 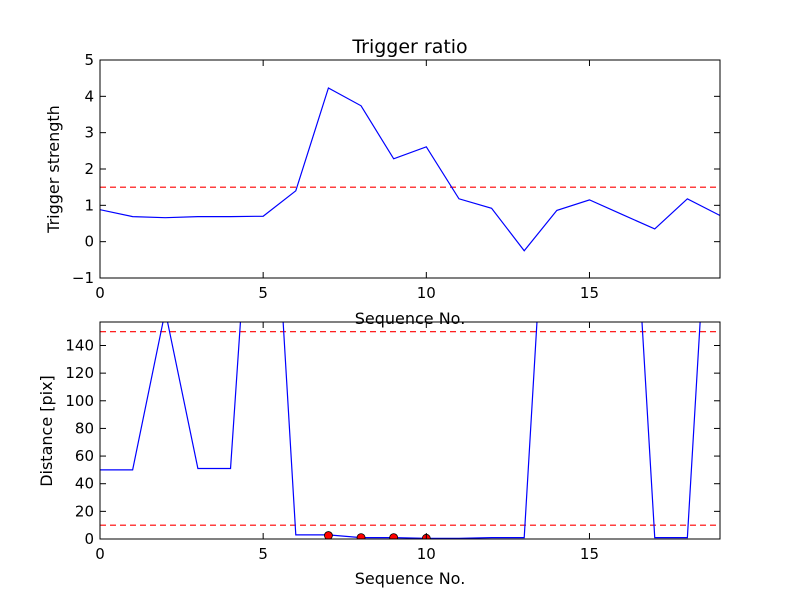 What do you see at coordinates (84, 428) in the screenshot?
I see `y-tick-label: 80` at bounding box center [84, 428].